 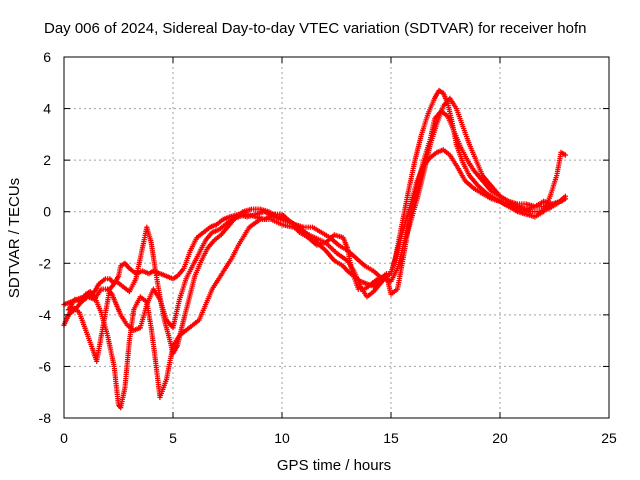 What do you see at coordinates (64, 438) in the screenshot?
I see `x-tick-label: 0` at bounding box center [64, 438].